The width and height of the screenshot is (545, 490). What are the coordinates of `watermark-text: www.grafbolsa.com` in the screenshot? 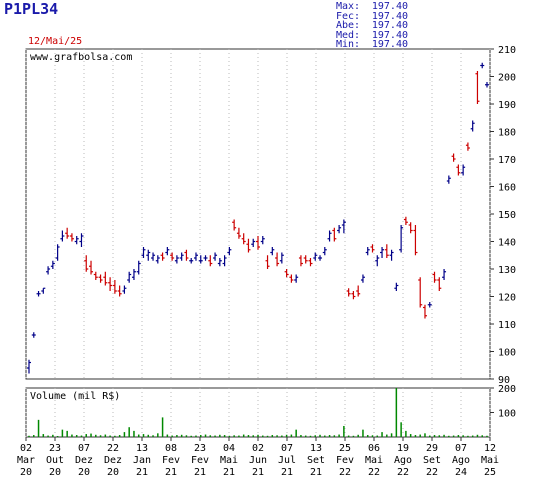 It's located at (81, 57).